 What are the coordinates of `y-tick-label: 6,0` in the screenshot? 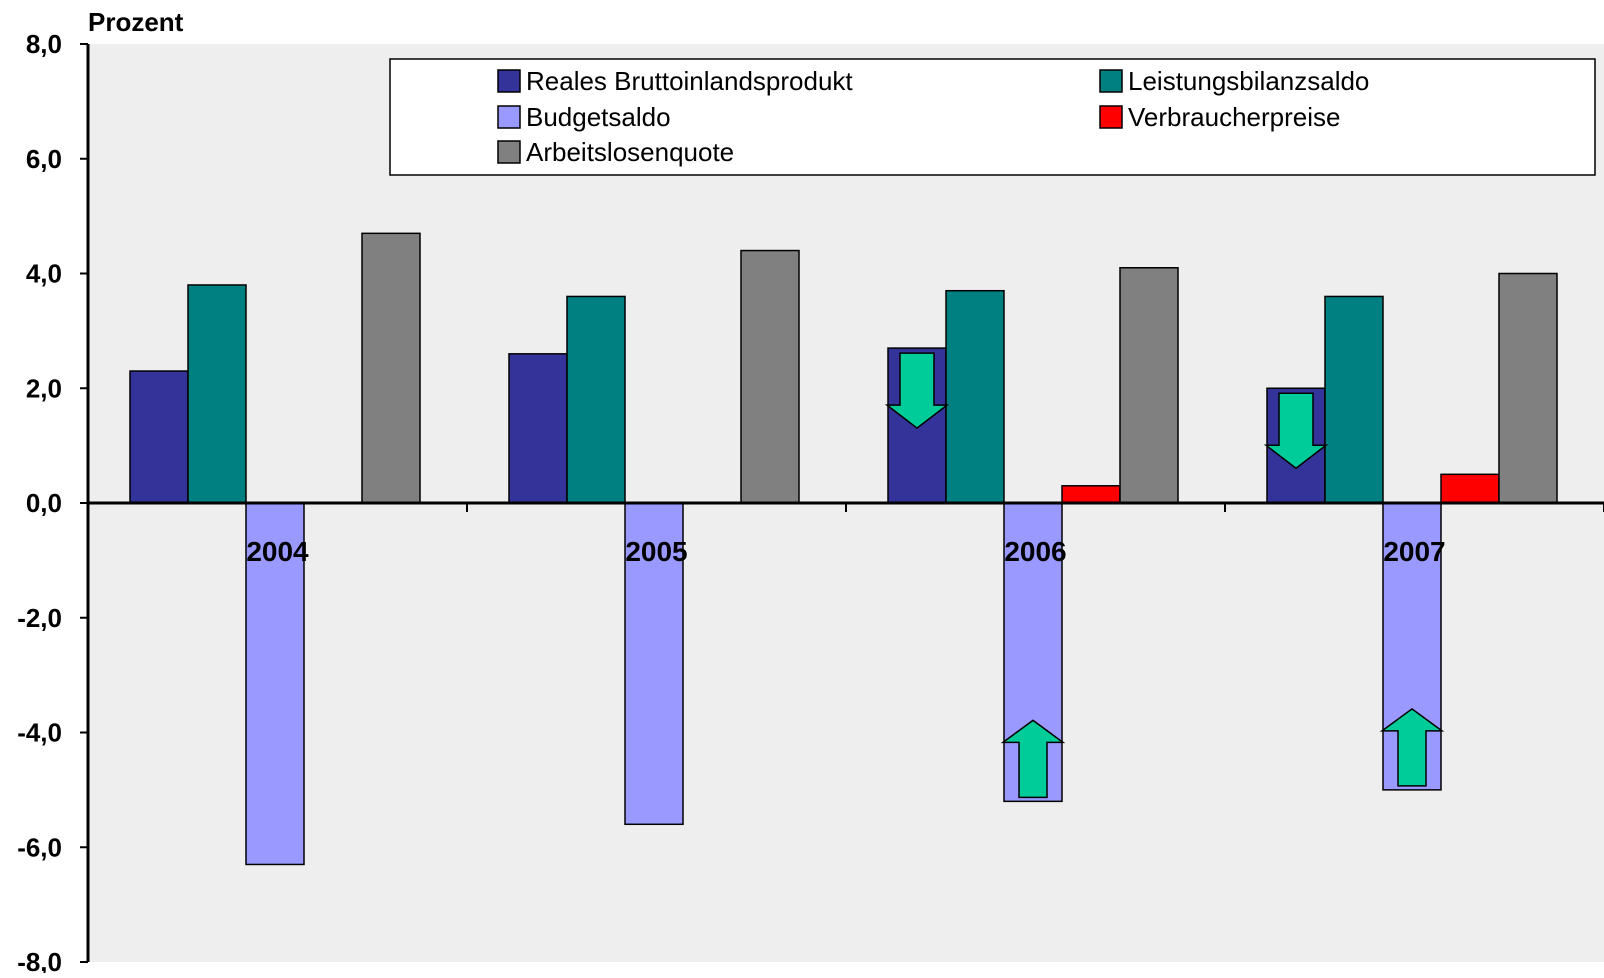 It's located at (44, 159).